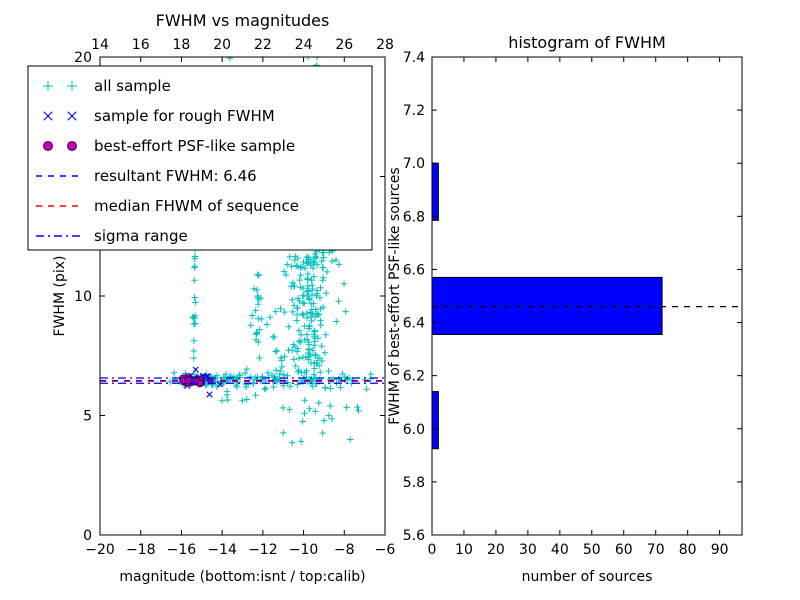 This screenshot has height=600, width=800. I want to click on x-tick-label-top: 22, so click(263, 45).